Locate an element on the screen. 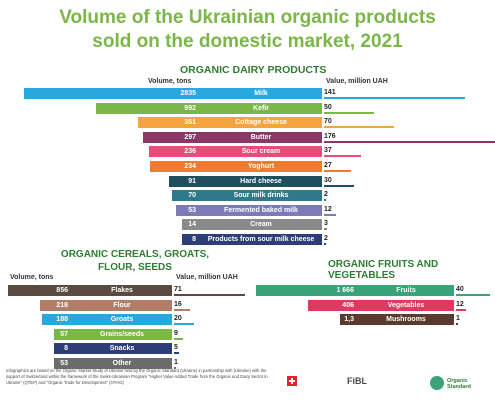 The image size is (495, 400). swiss-cross-bar-icon is located at coordinates (292, 381).